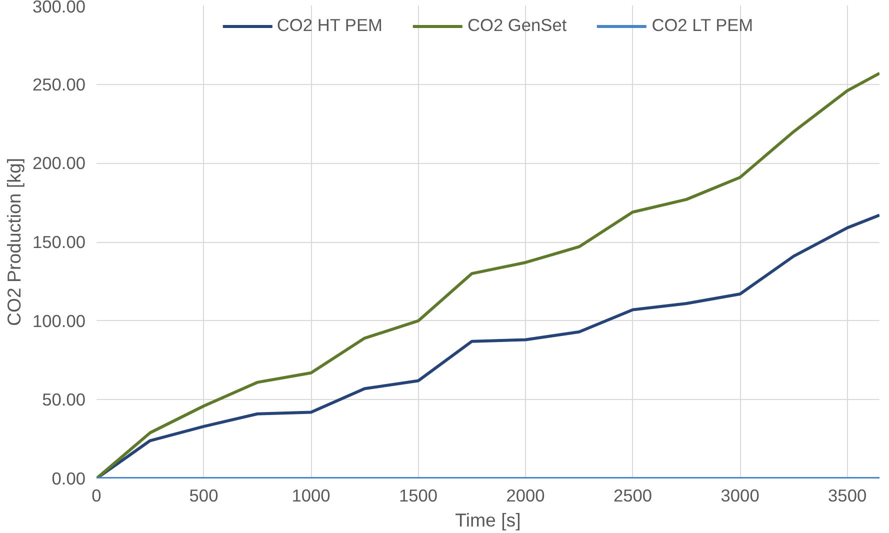 This screenshot has height=533, width=889. Describe the element at coordinates (847, 496) in the screenshot. I see `x-tick-label: 3500` at that location.